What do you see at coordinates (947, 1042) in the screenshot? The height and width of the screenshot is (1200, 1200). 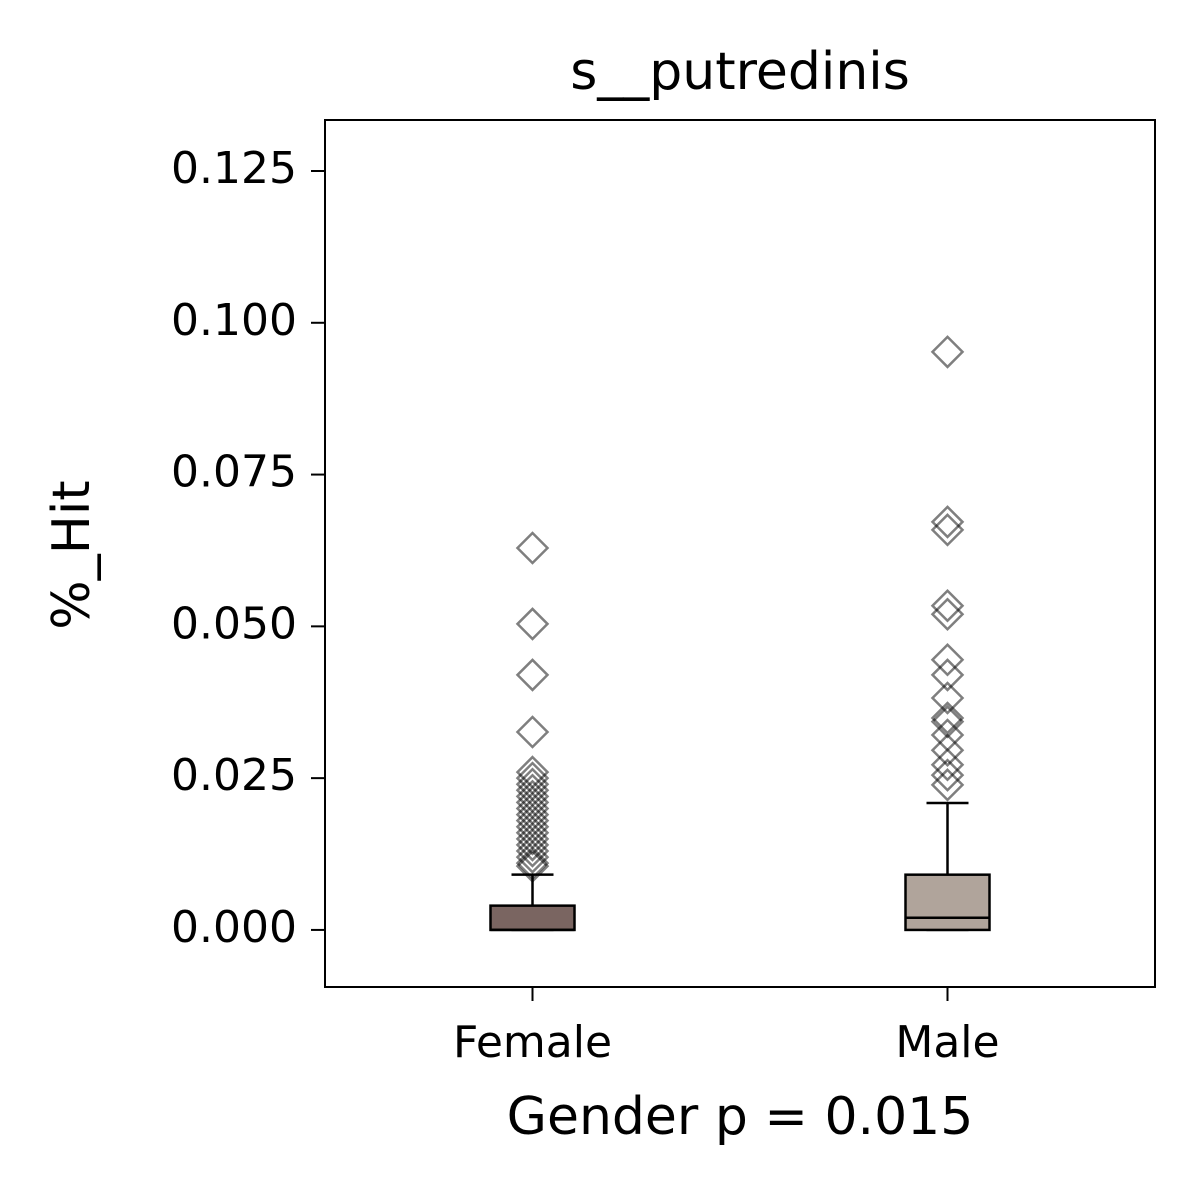 I see `x-tick-label: Male` at bounding box center [947, 1042].